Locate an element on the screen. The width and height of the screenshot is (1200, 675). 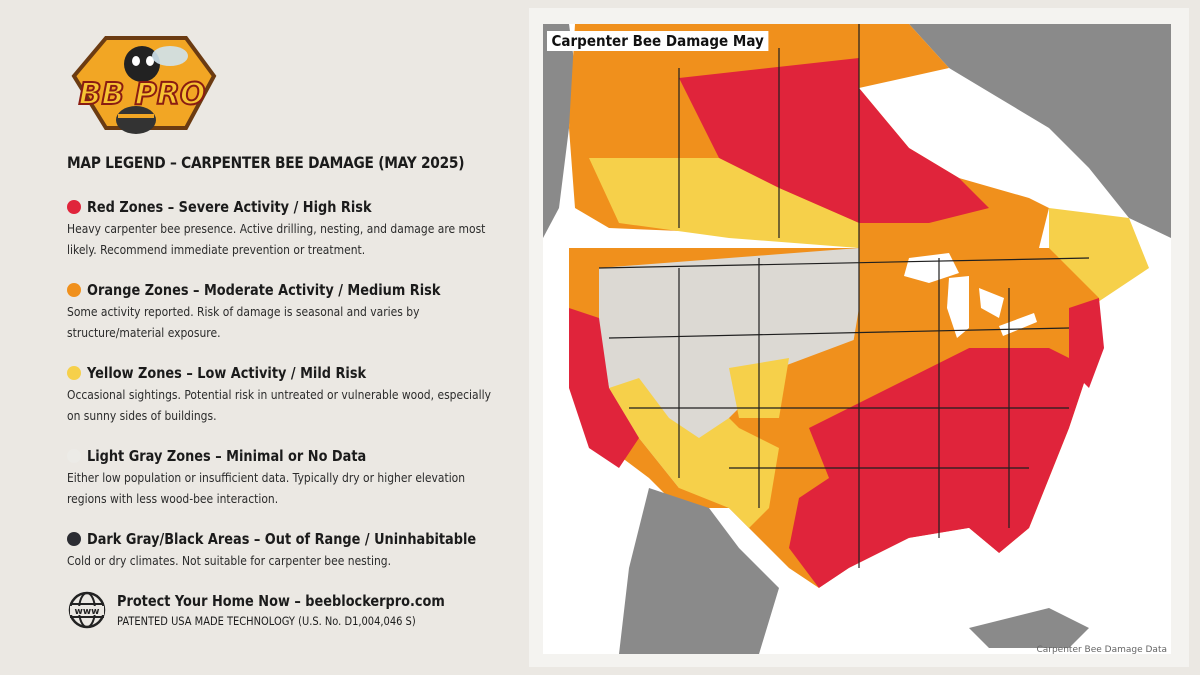
light-gray-dot-icon is located at coordinates (74, 456).